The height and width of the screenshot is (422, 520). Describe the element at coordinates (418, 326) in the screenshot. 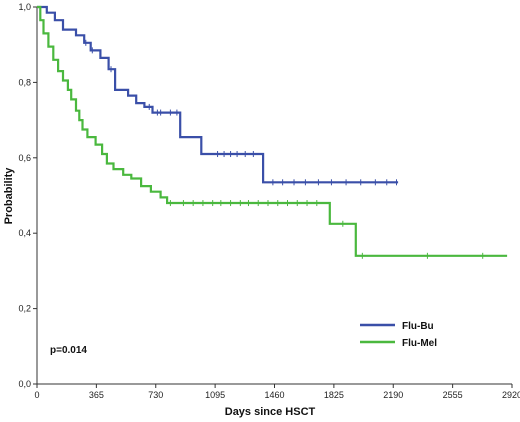

I see `legend-label-flu-bu: Flu-Bu` at that location.